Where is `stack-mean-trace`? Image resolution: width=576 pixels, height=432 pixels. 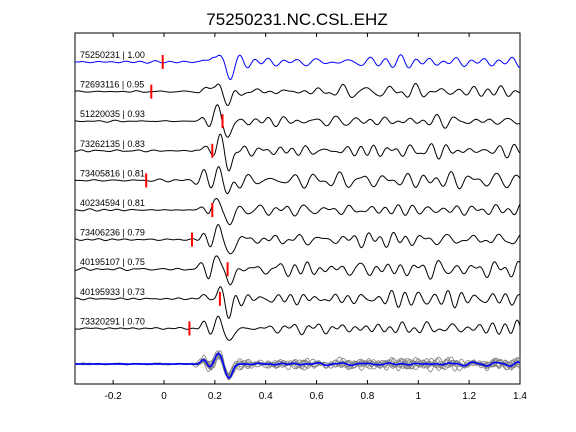 stack-mean-trace is located at coordinates (298, 365).